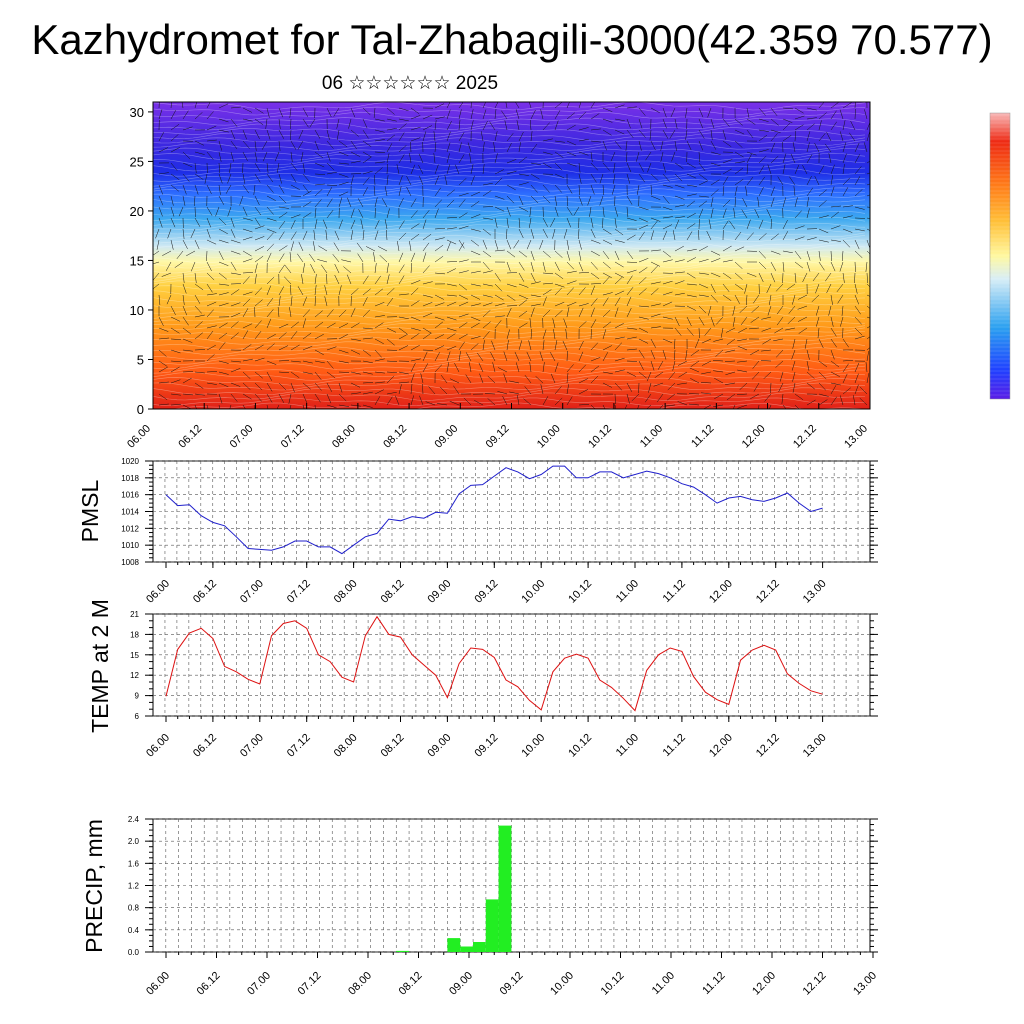  Describe the element at coordinates (600, 437) in the screenshot. I see `x-tick-label: 10.12` at that location.